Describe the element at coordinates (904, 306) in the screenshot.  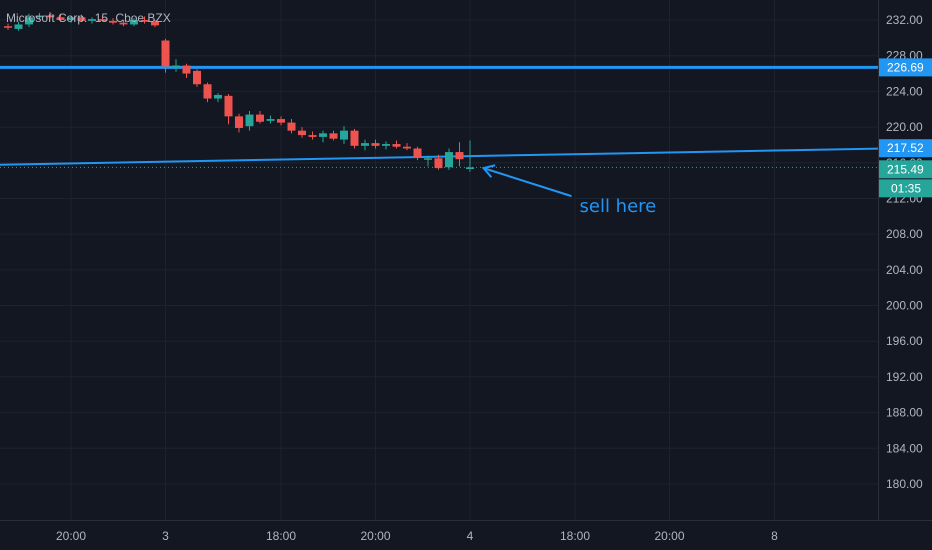
I see `price-tick-label: 200.00` at that location.